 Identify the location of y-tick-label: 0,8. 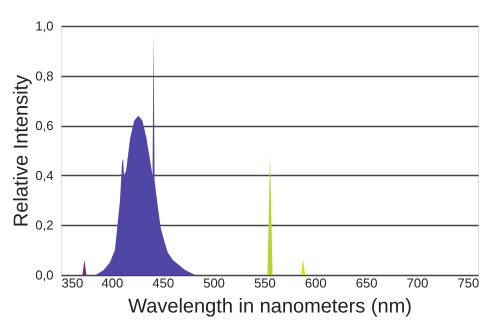
(44, 76).